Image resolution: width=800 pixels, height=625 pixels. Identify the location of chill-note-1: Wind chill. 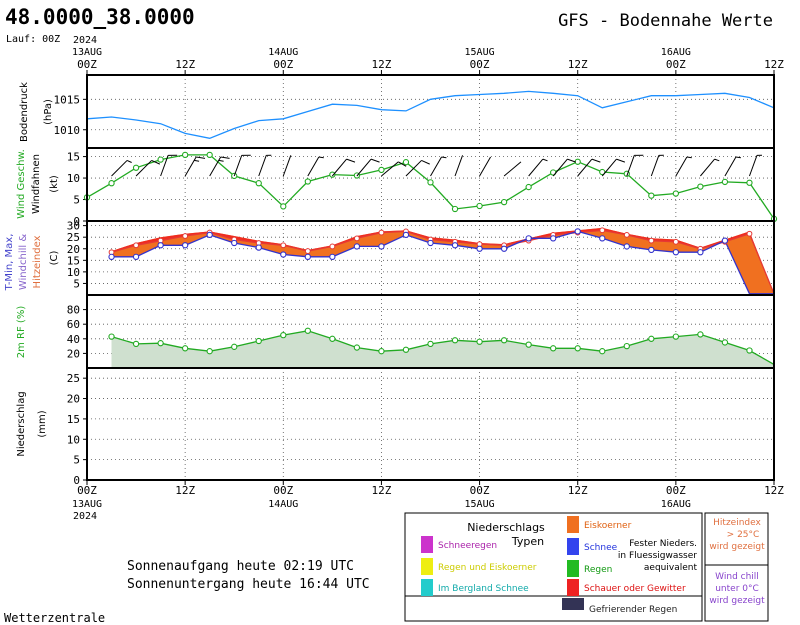
(737, 577).